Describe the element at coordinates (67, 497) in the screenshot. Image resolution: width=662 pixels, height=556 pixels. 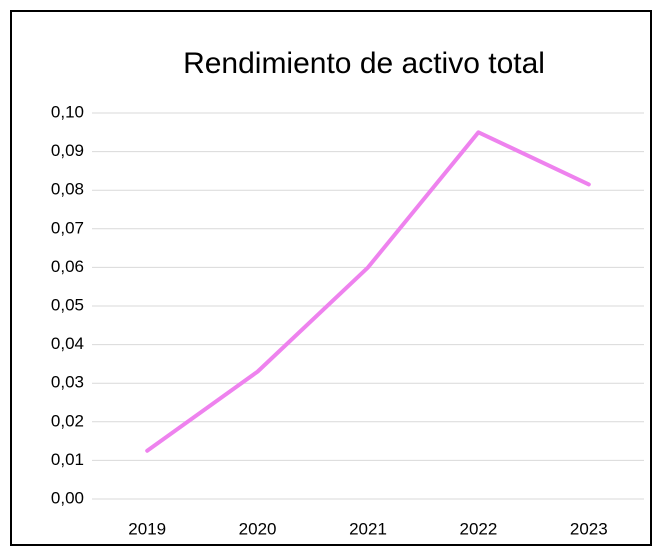
I see `y-tick-label: 0,00` at that location.